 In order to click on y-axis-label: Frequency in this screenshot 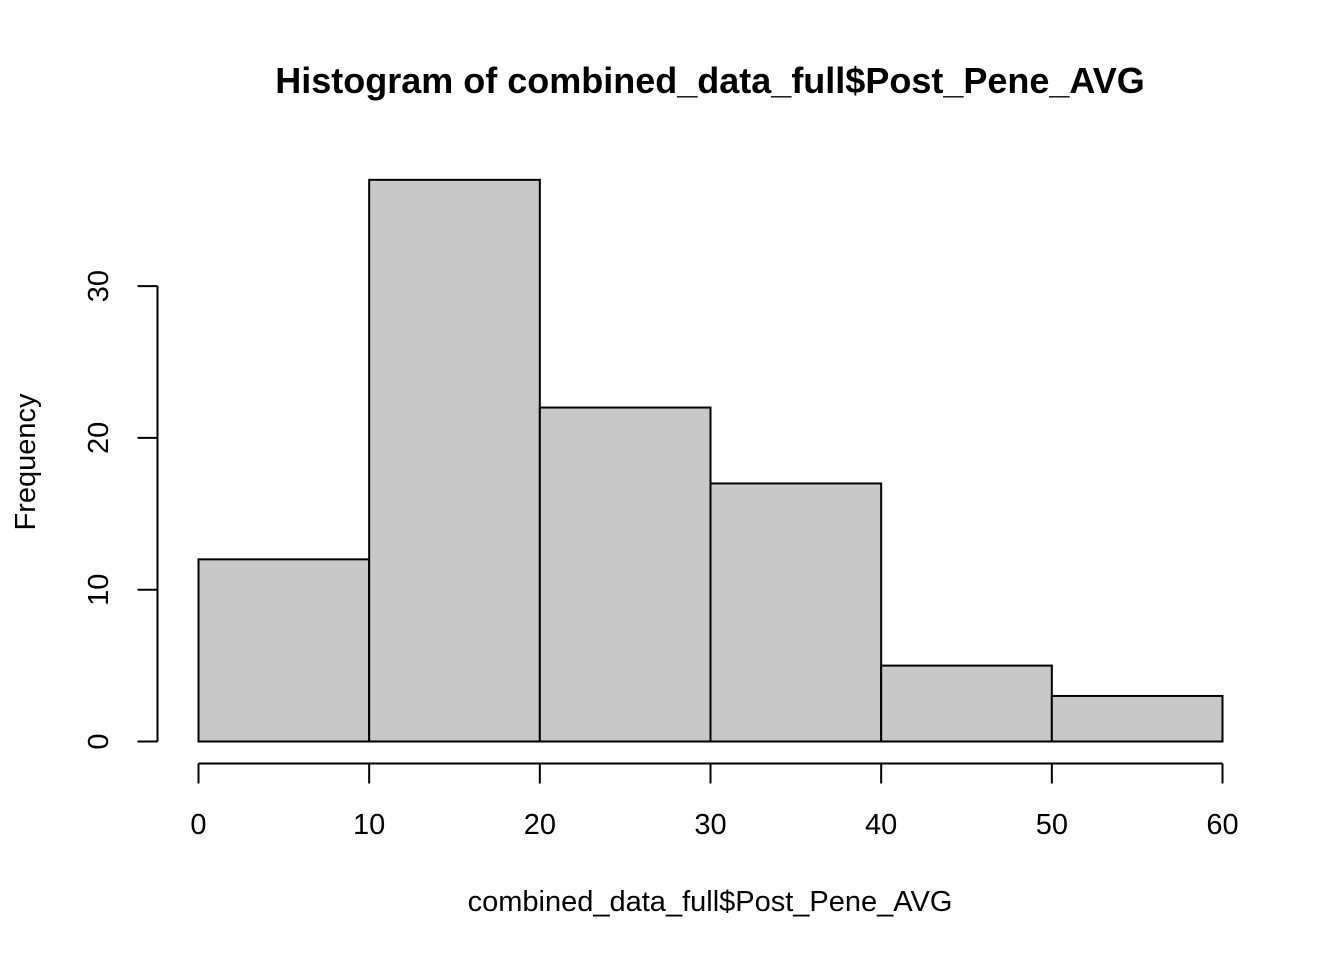, I will do `click(26, 462)`.